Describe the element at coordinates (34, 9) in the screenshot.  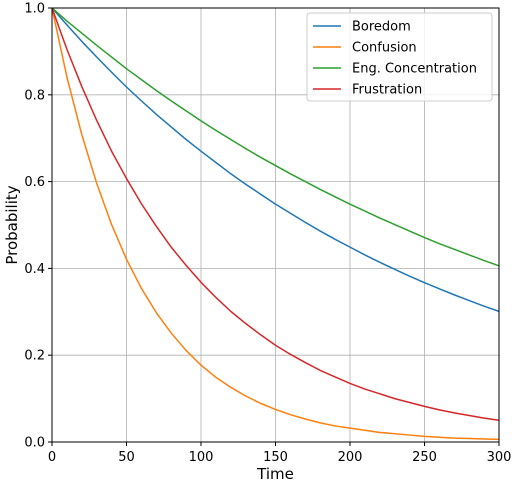
I see `y-tick-label: 1.0` at that location.